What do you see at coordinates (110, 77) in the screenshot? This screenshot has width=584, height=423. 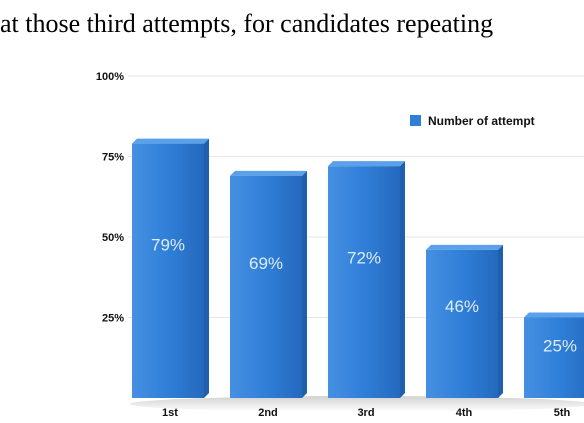 I see `y-tick-label: 100%` at bounding box center [110, 77].